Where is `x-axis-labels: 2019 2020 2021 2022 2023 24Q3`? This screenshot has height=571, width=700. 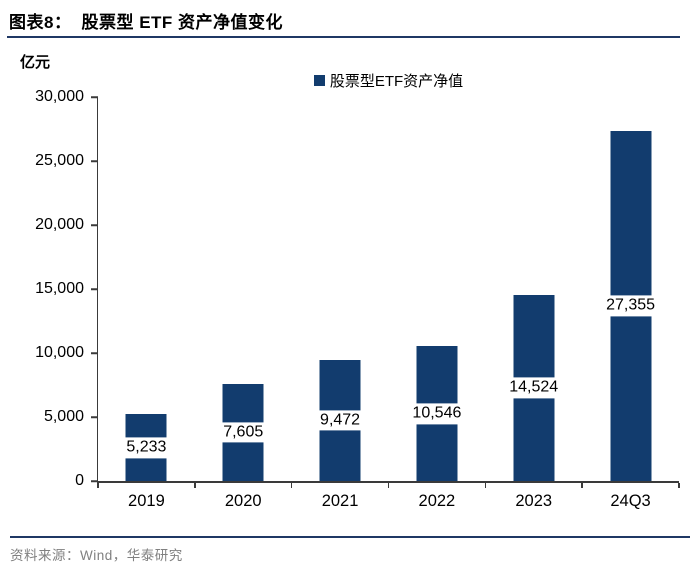 x-axis-labels: 2019 2020 2021 2022 2023 24Q3 is located at coordinates (388, 501).